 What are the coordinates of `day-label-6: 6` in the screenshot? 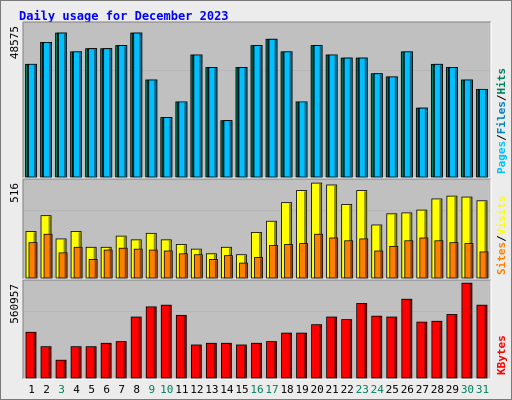 It's located at (106, 389).